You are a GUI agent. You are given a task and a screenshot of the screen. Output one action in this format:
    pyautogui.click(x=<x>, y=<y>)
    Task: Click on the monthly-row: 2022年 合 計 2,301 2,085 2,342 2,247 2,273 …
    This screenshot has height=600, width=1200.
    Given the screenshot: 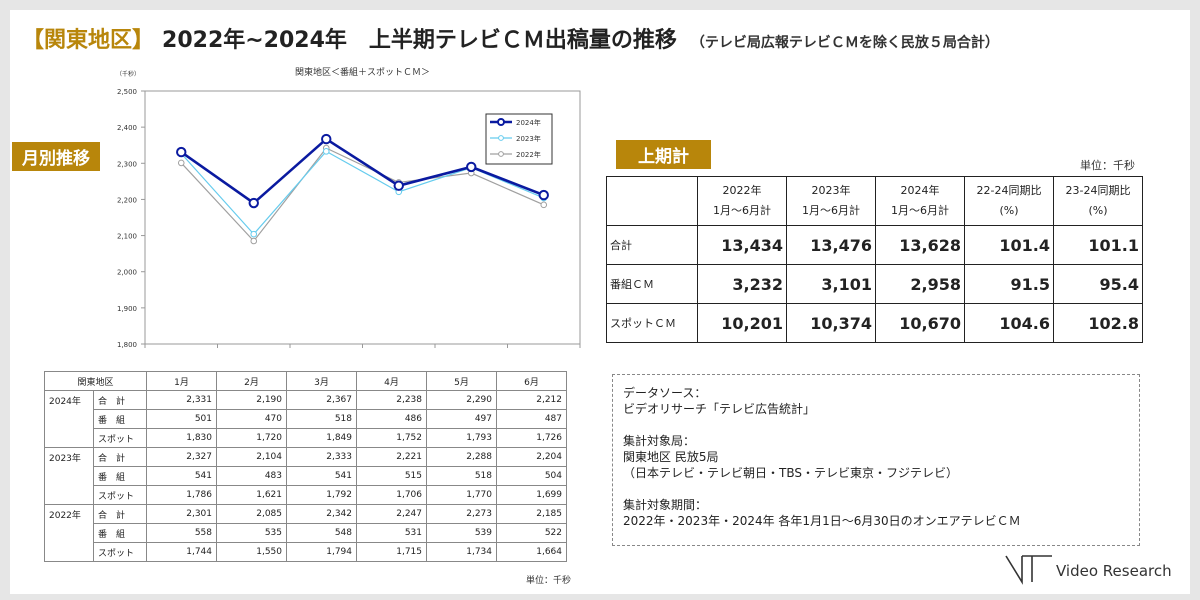 What is the action you would take?
    pyautogui.click(x=305, y=533)
    